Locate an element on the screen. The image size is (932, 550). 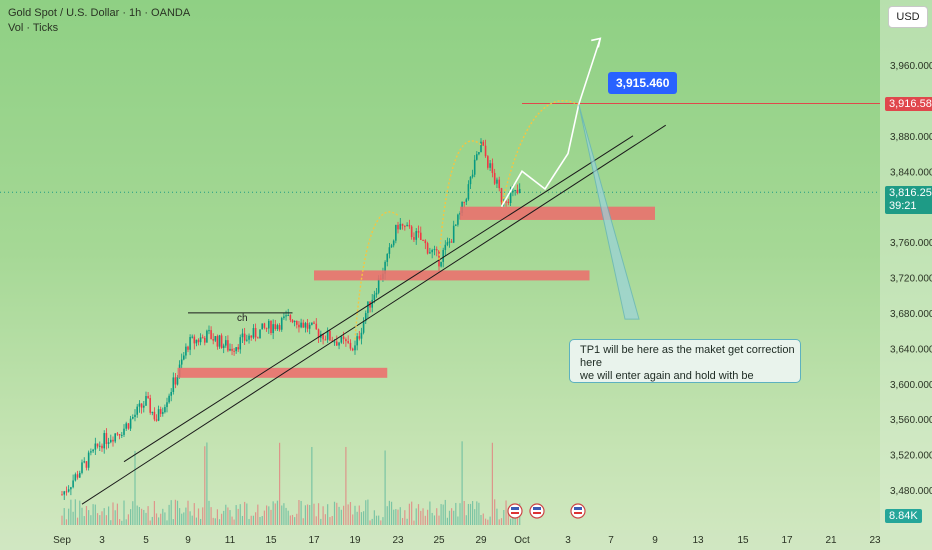
x-tick-label: 15 is located at coordinates (743, 540).